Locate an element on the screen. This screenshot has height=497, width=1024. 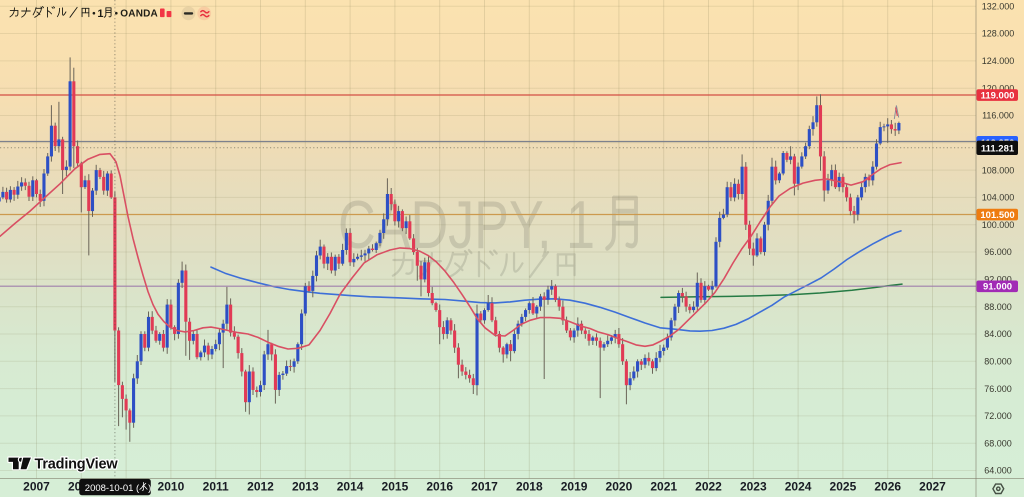
svg-text: 84.000 is located at coordinates (998, 334).